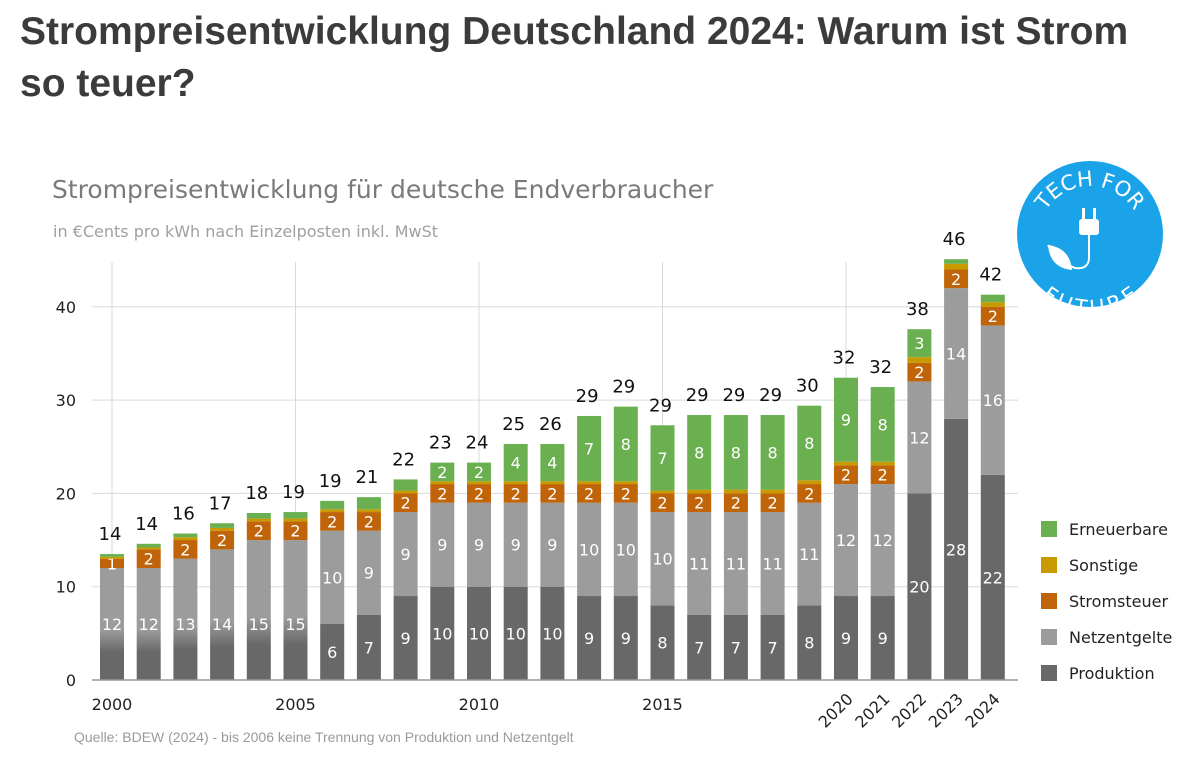  What do you see at coordinates (1118, 601) in the screenshot?
I see `legend-label: Stromsteuer` at bounding box center [1118, 601].